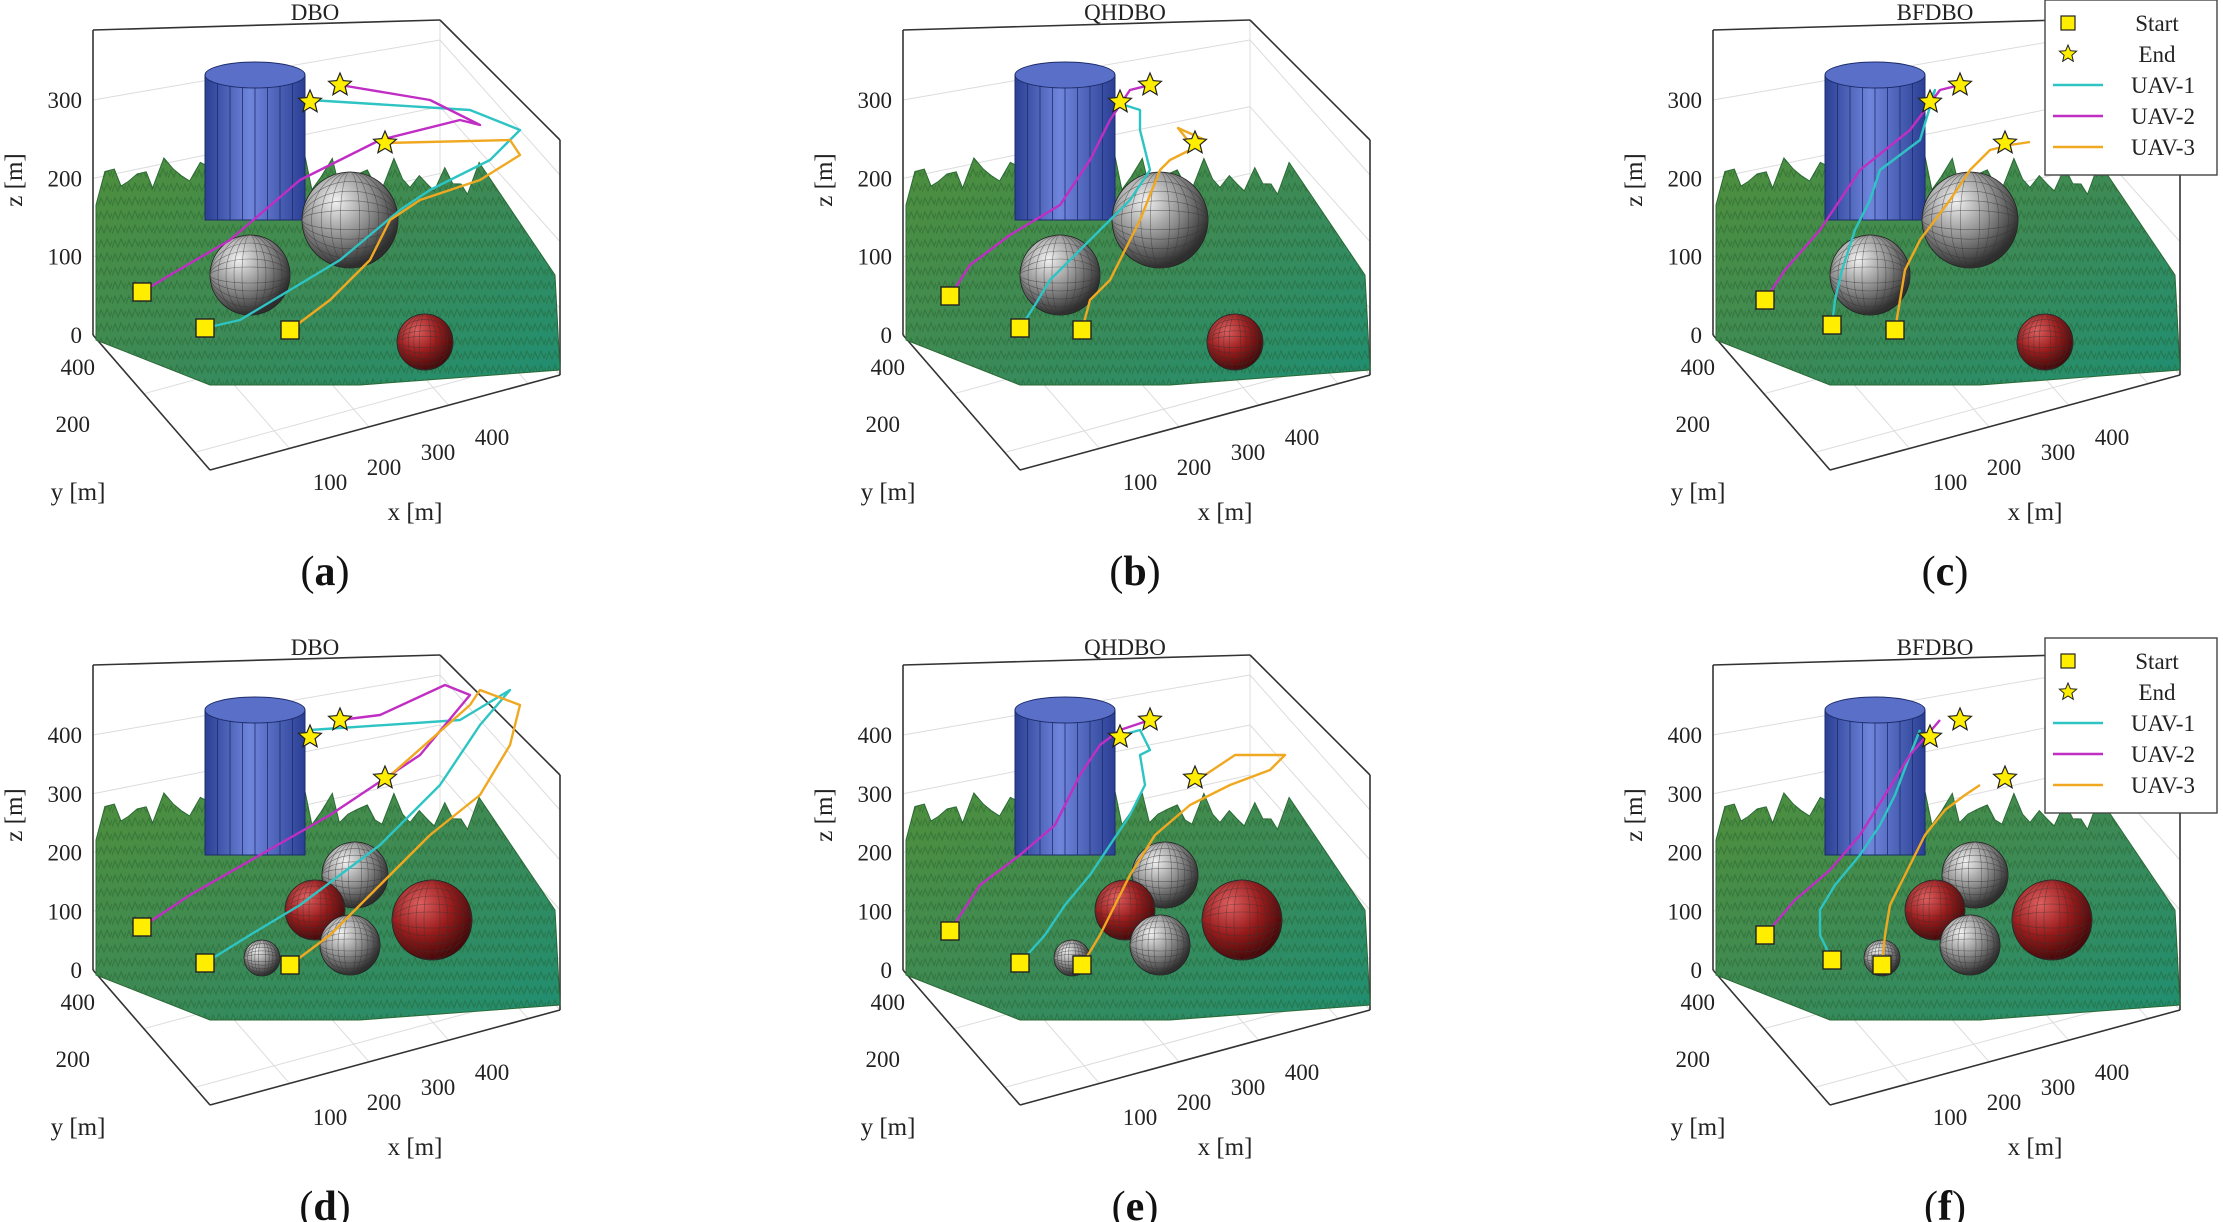 Image resolution: width=2223 pixels, height=1222 pixels. Describe the element at coordinates (961, 402) in the screenshot. I see `y-axis-line` at that location.